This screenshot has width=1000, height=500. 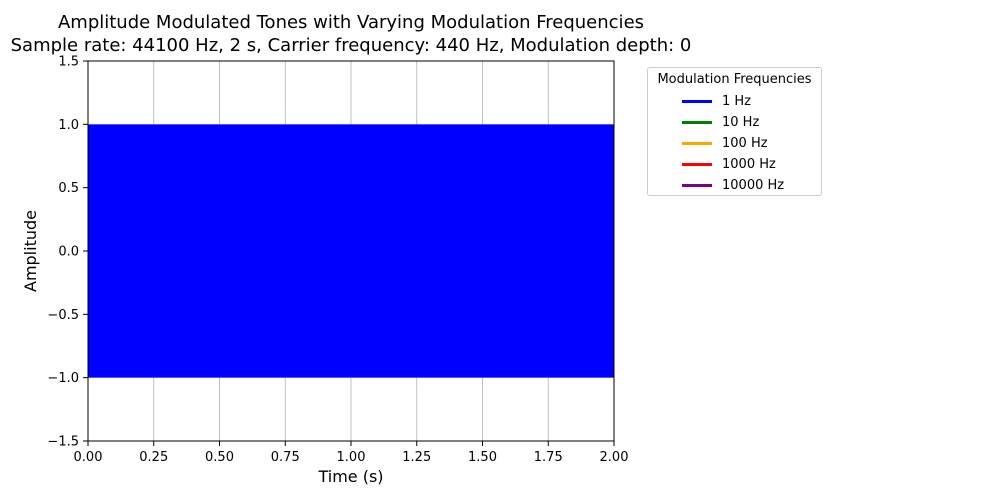 I want to click on y-tick-label: 1.0, so click(x=68, y=125).